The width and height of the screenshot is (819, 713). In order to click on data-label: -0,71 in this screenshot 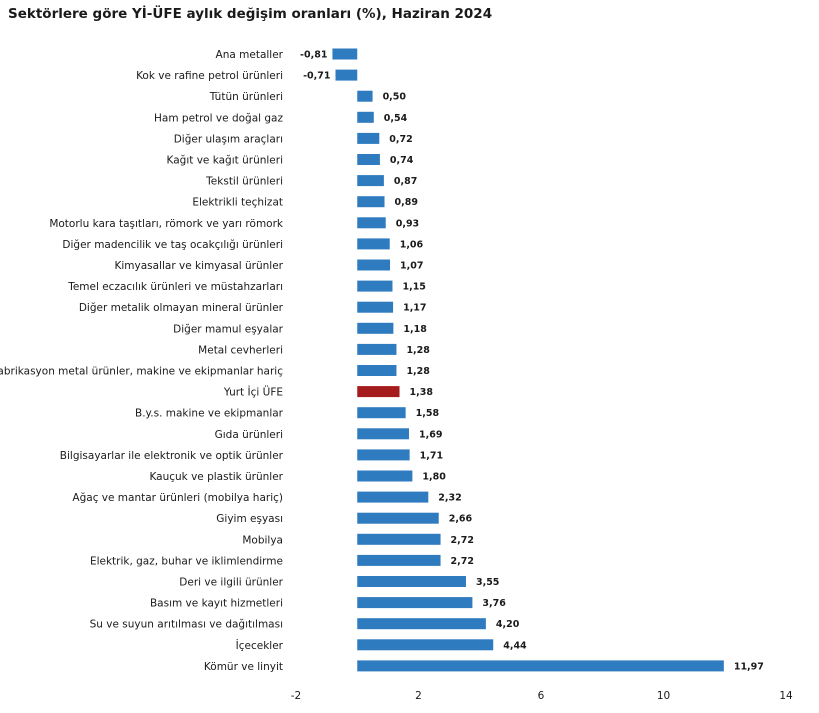, I will do `click(316, 76)`.